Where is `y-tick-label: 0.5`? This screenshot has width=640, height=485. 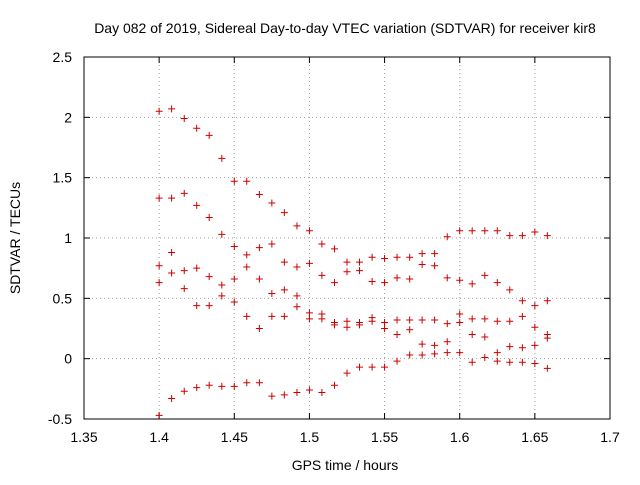
y-tick-label: 0.5 is located at coordinates (63, 298).